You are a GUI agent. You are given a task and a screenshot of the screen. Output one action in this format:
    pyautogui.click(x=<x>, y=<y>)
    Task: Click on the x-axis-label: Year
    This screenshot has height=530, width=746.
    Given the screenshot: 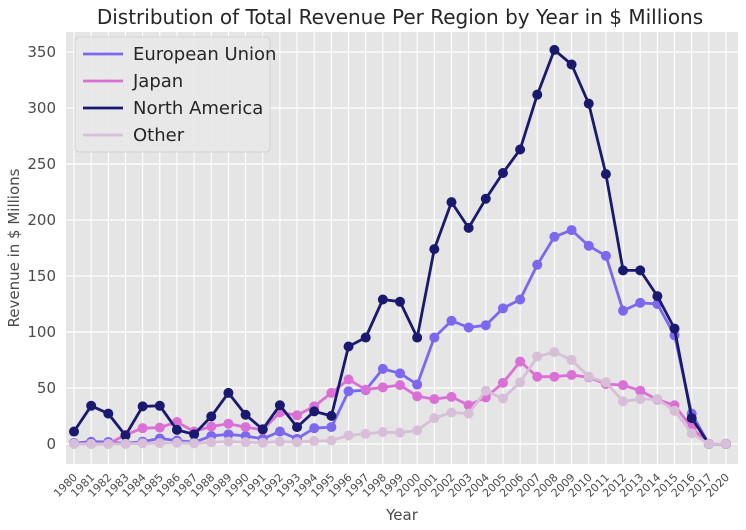 What is the action you would take?
    pyautogui.click(x=402, y=515)
    